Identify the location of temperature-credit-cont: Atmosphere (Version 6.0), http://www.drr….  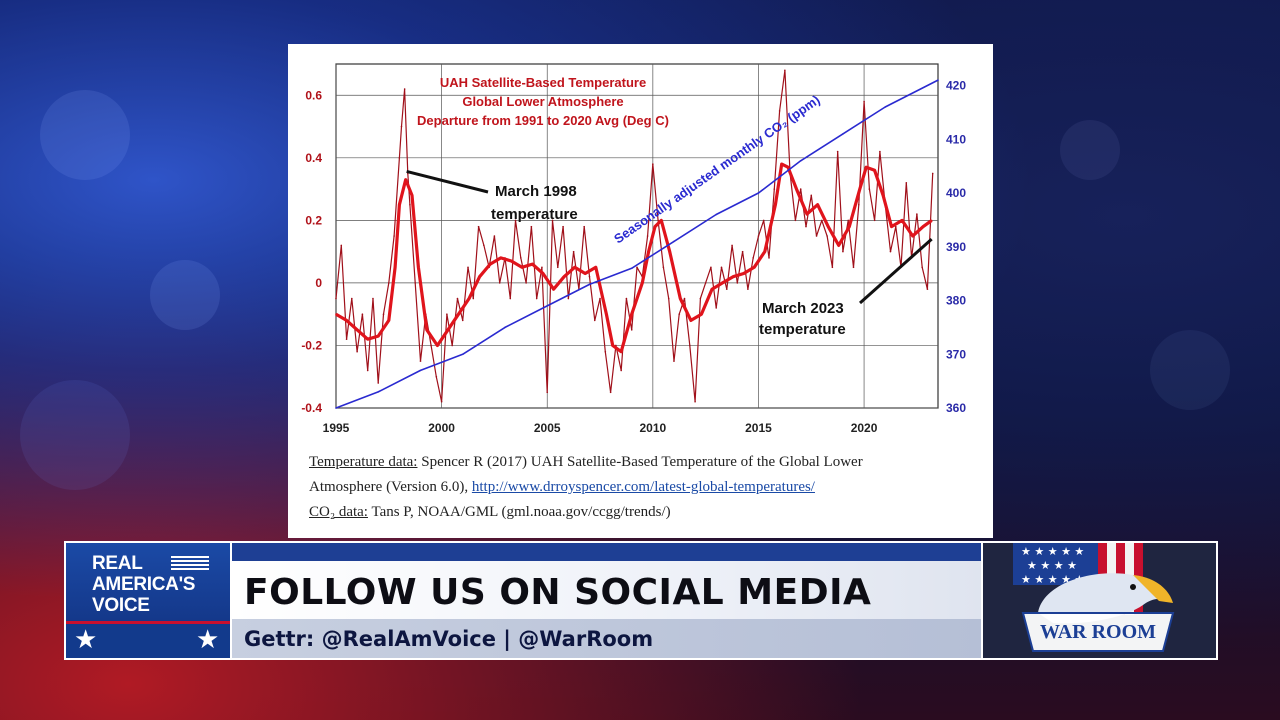
(644, 487).